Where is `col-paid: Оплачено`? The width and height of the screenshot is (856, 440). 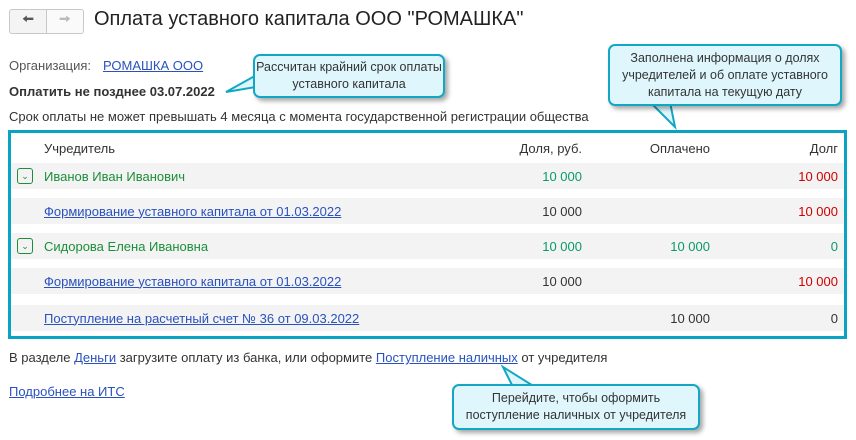 col-paid: Оплачено is located at coordinates (679, 148).